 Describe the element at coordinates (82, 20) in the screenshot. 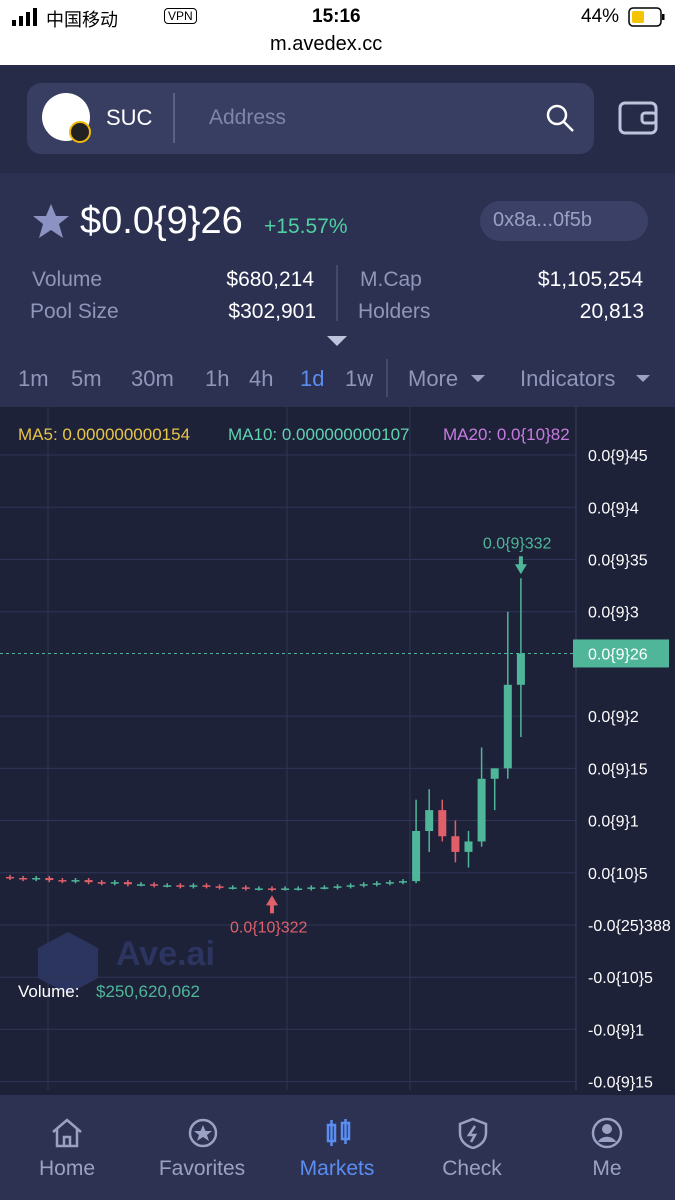

I see `carrier: 中国移动` at that location.